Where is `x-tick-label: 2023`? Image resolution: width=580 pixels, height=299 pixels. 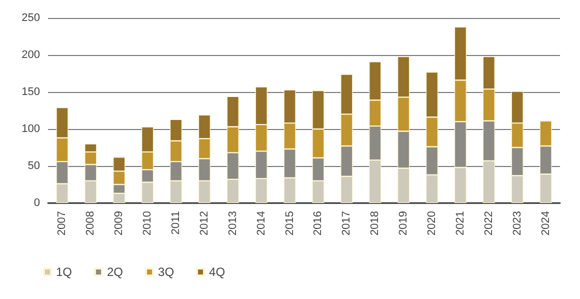
x-tick-label: 2023 is located at coordinates (517, 223).